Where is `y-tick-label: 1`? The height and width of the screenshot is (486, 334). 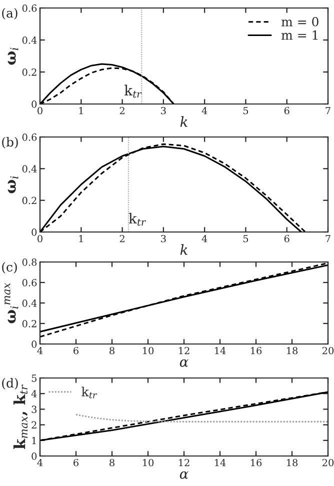
y-tick-label: 1 is located at coordinates (34, 440).